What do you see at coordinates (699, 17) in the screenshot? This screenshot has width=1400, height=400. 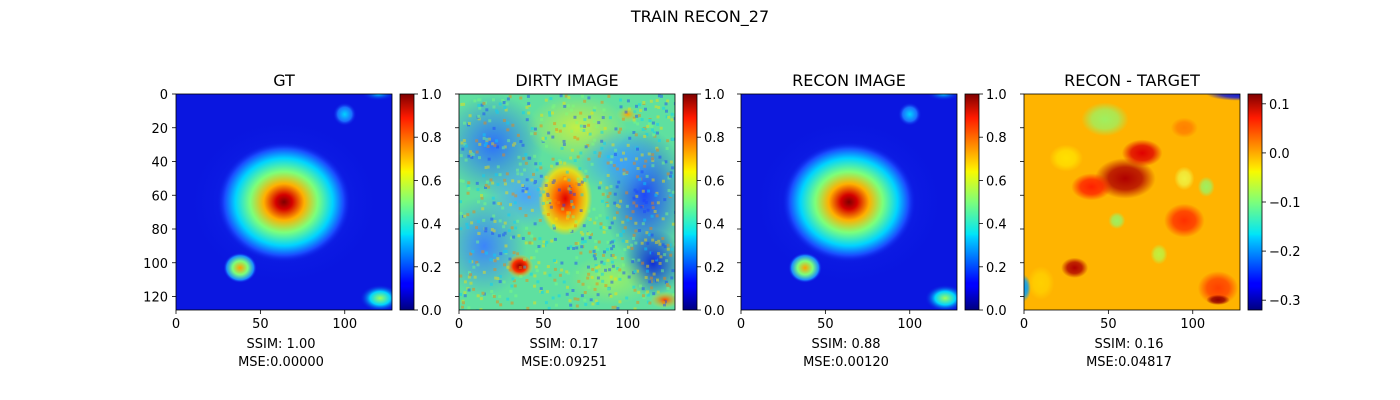 I see `figure-title: TRAIN RECON_27` at bounding box center [699, 17].